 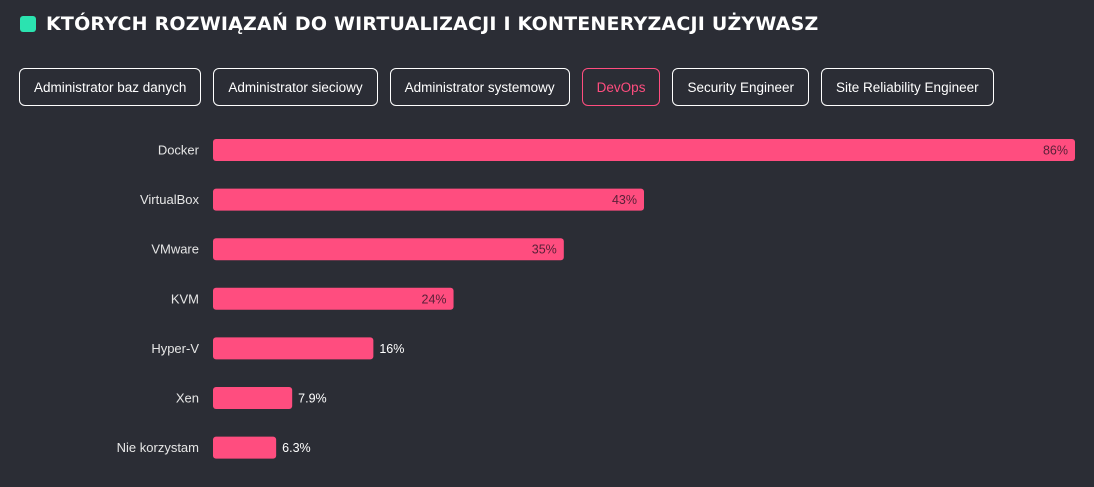 What do you see at coordinates (434, 299) in the screenshot?
I see `value-label-kvm: 24%` at bounding box center [434, 299].